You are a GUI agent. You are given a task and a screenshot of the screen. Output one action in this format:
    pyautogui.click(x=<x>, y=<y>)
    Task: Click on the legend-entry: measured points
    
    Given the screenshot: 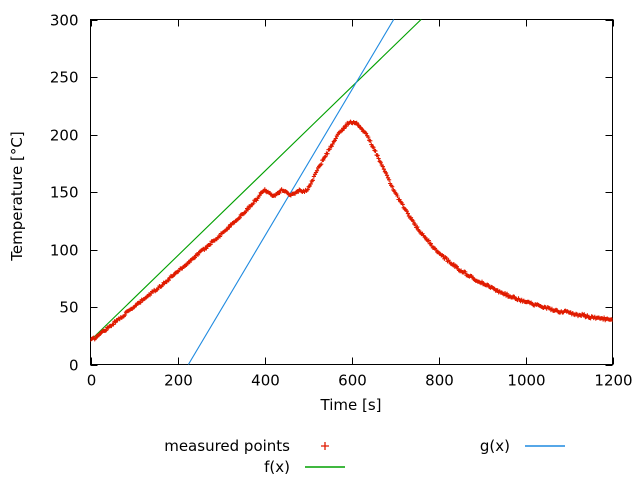 What is the action you would take?
    pyautogui.click(x=246, y=446)
    